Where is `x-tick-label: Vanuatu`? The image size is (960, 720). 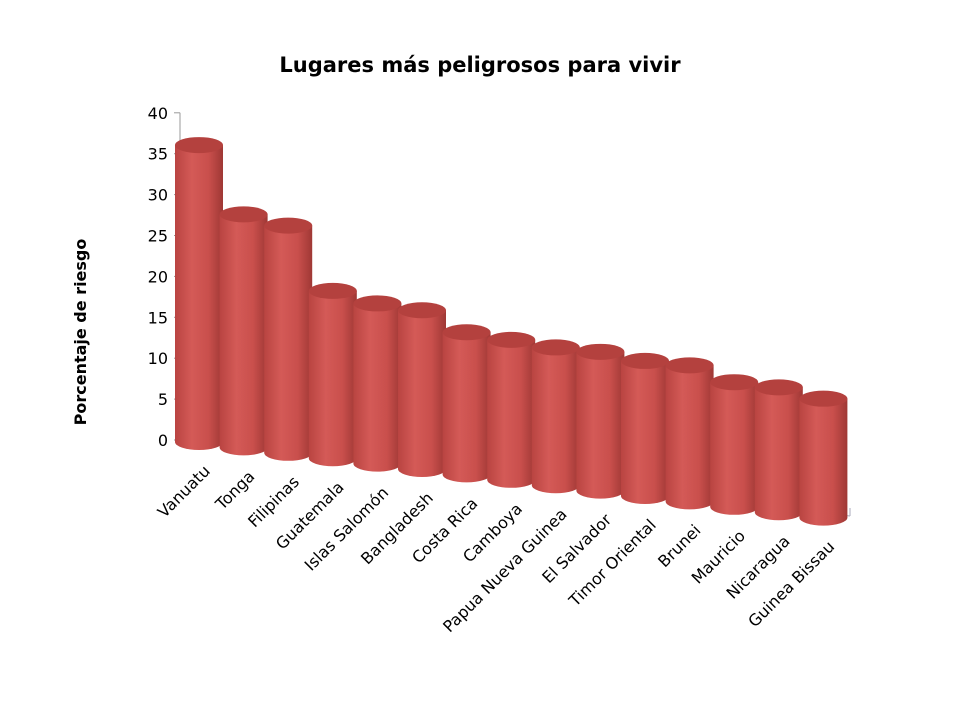 x-tick-label: Vanuatu is located at coordinates (184, 491).